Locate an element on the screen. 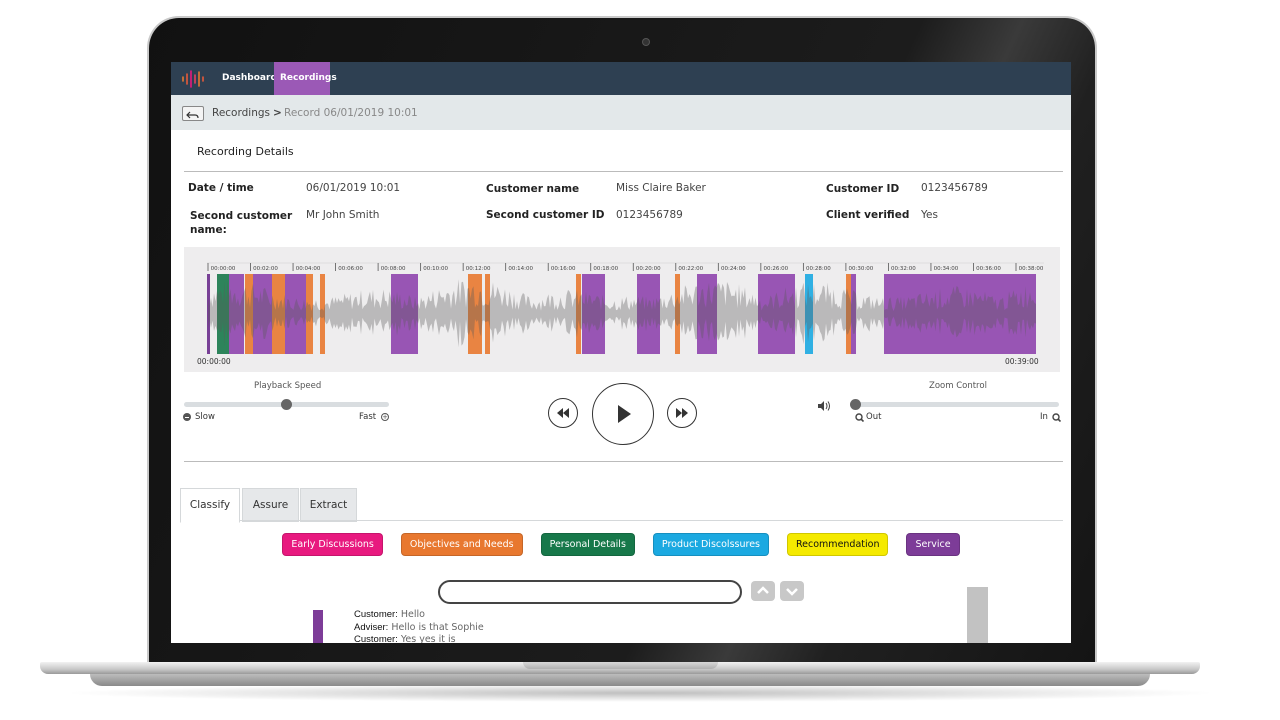  speaker: Adviser: is located at coordinates (371, 627).